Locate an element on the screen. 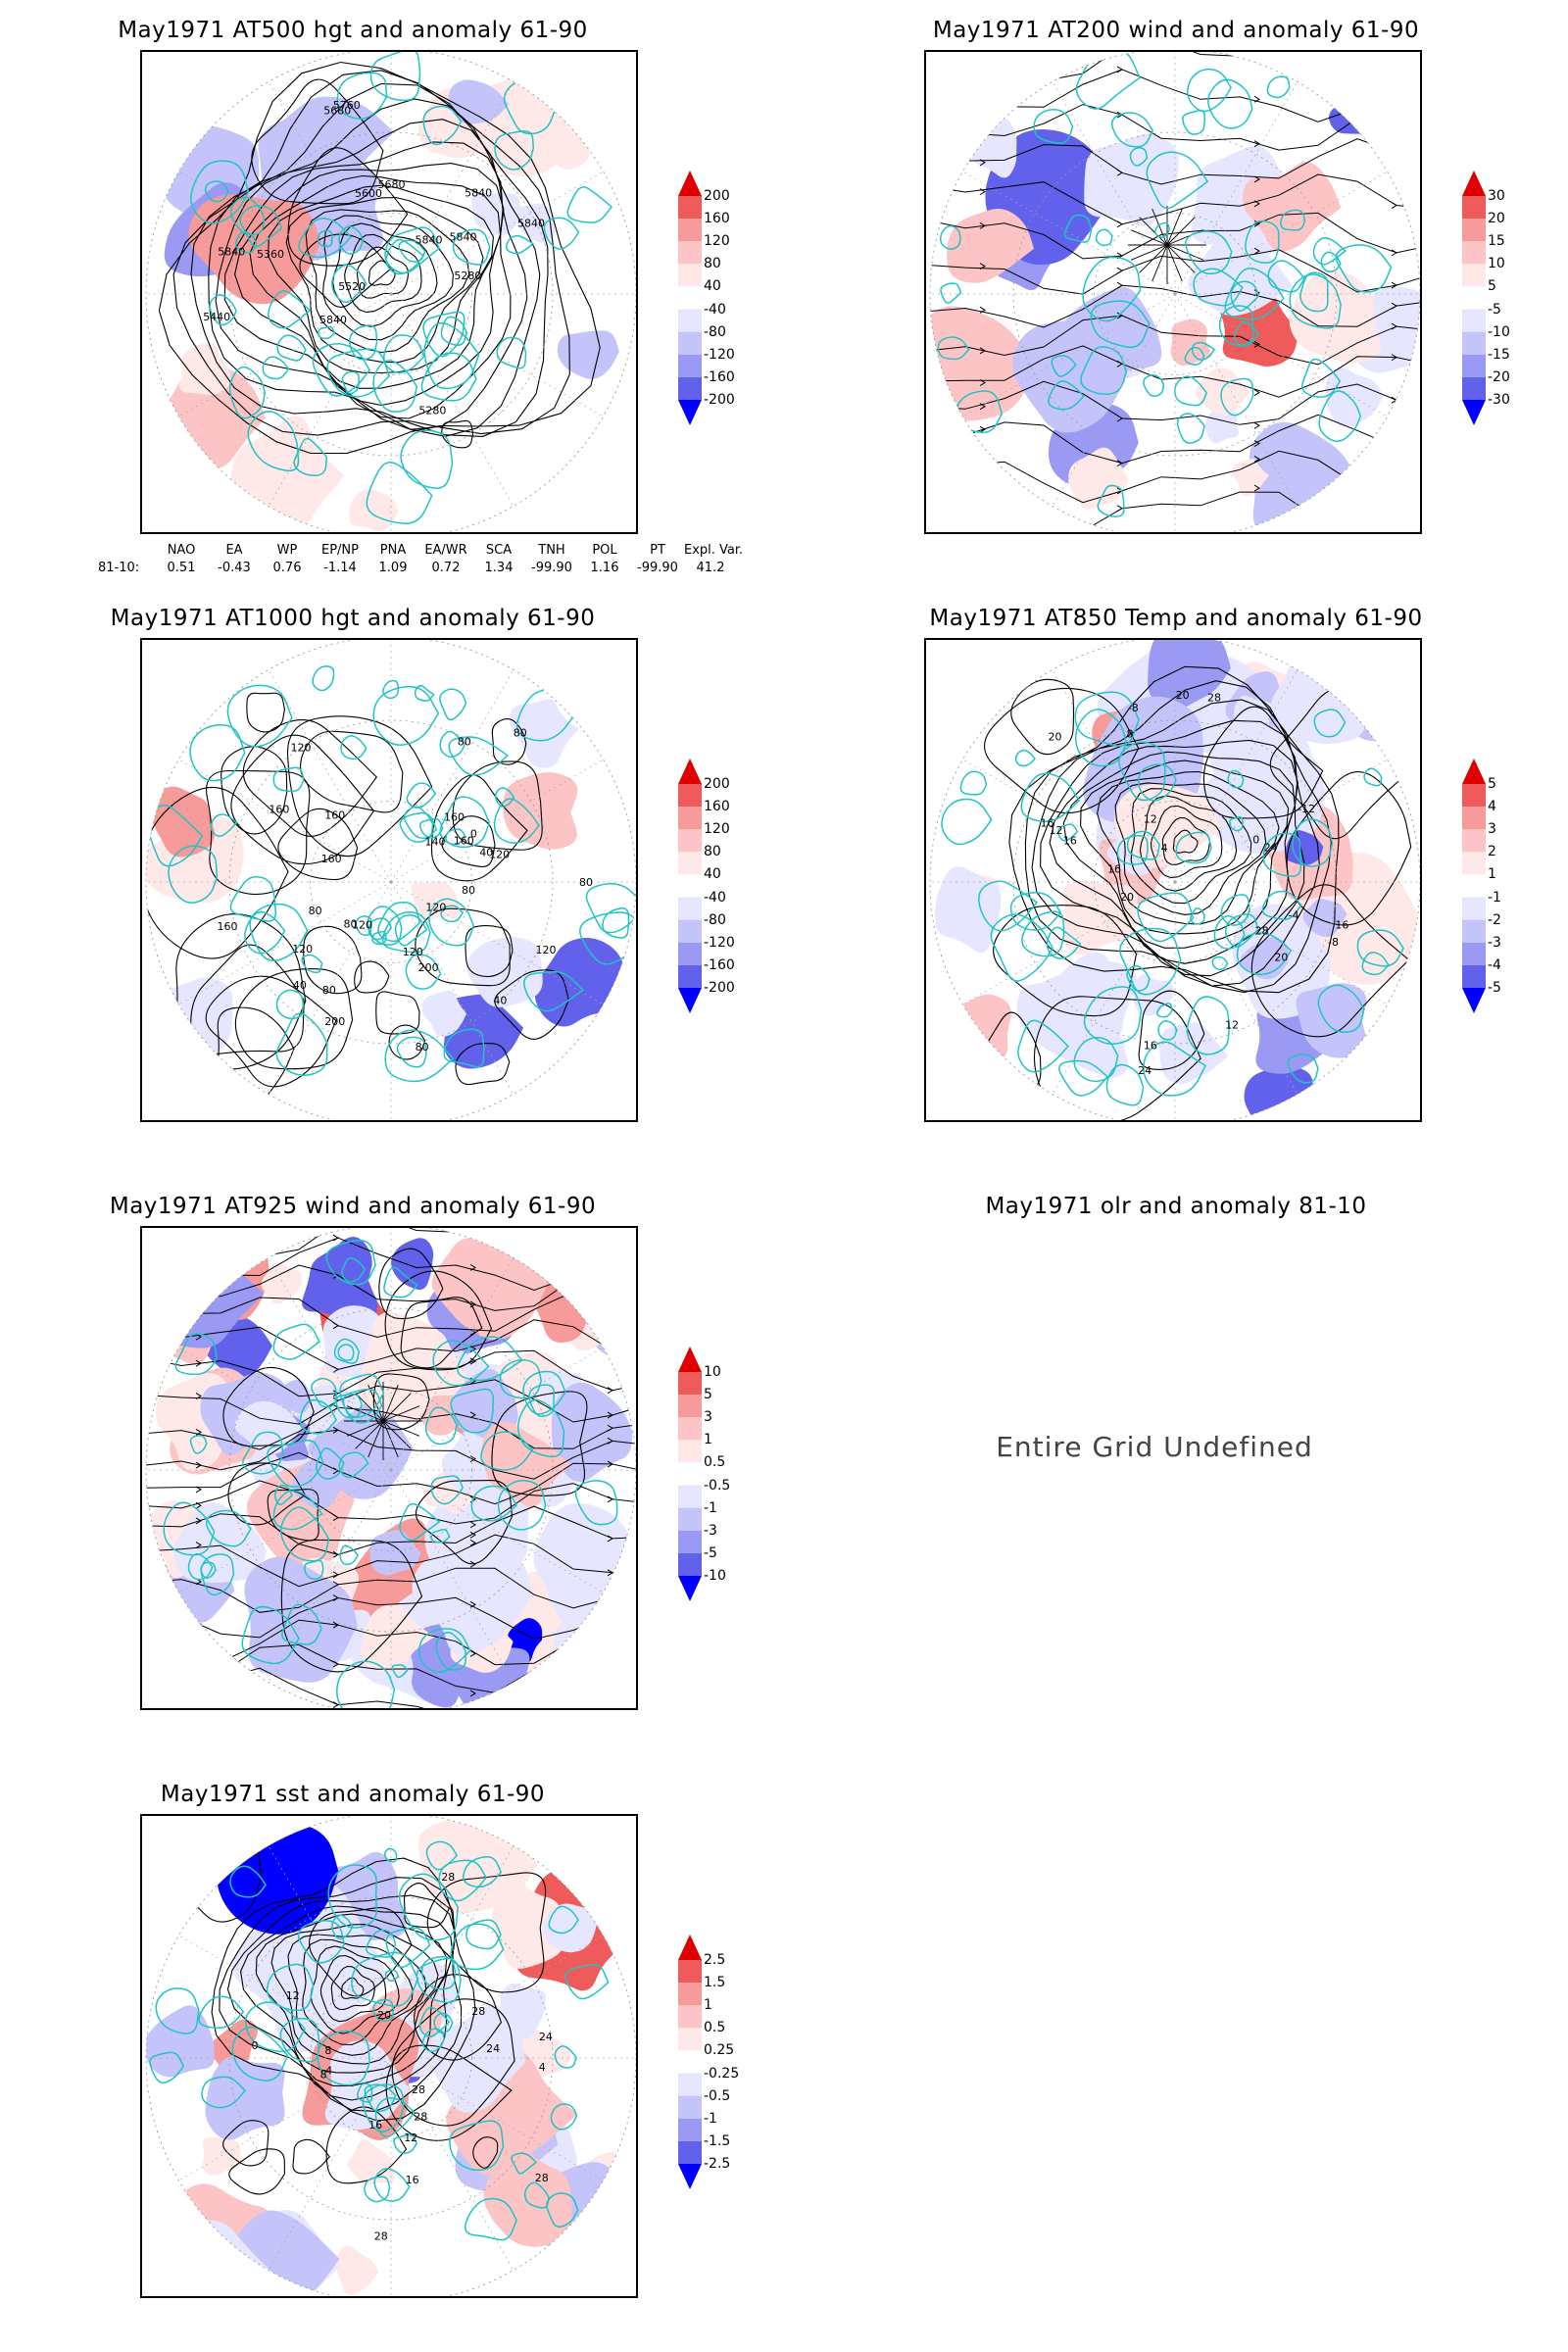 The image size is (1568, 2352). panel-title-t850: May1971 AT850 Temp and anomaly 61-90 is located at coordinates (1176, 618).